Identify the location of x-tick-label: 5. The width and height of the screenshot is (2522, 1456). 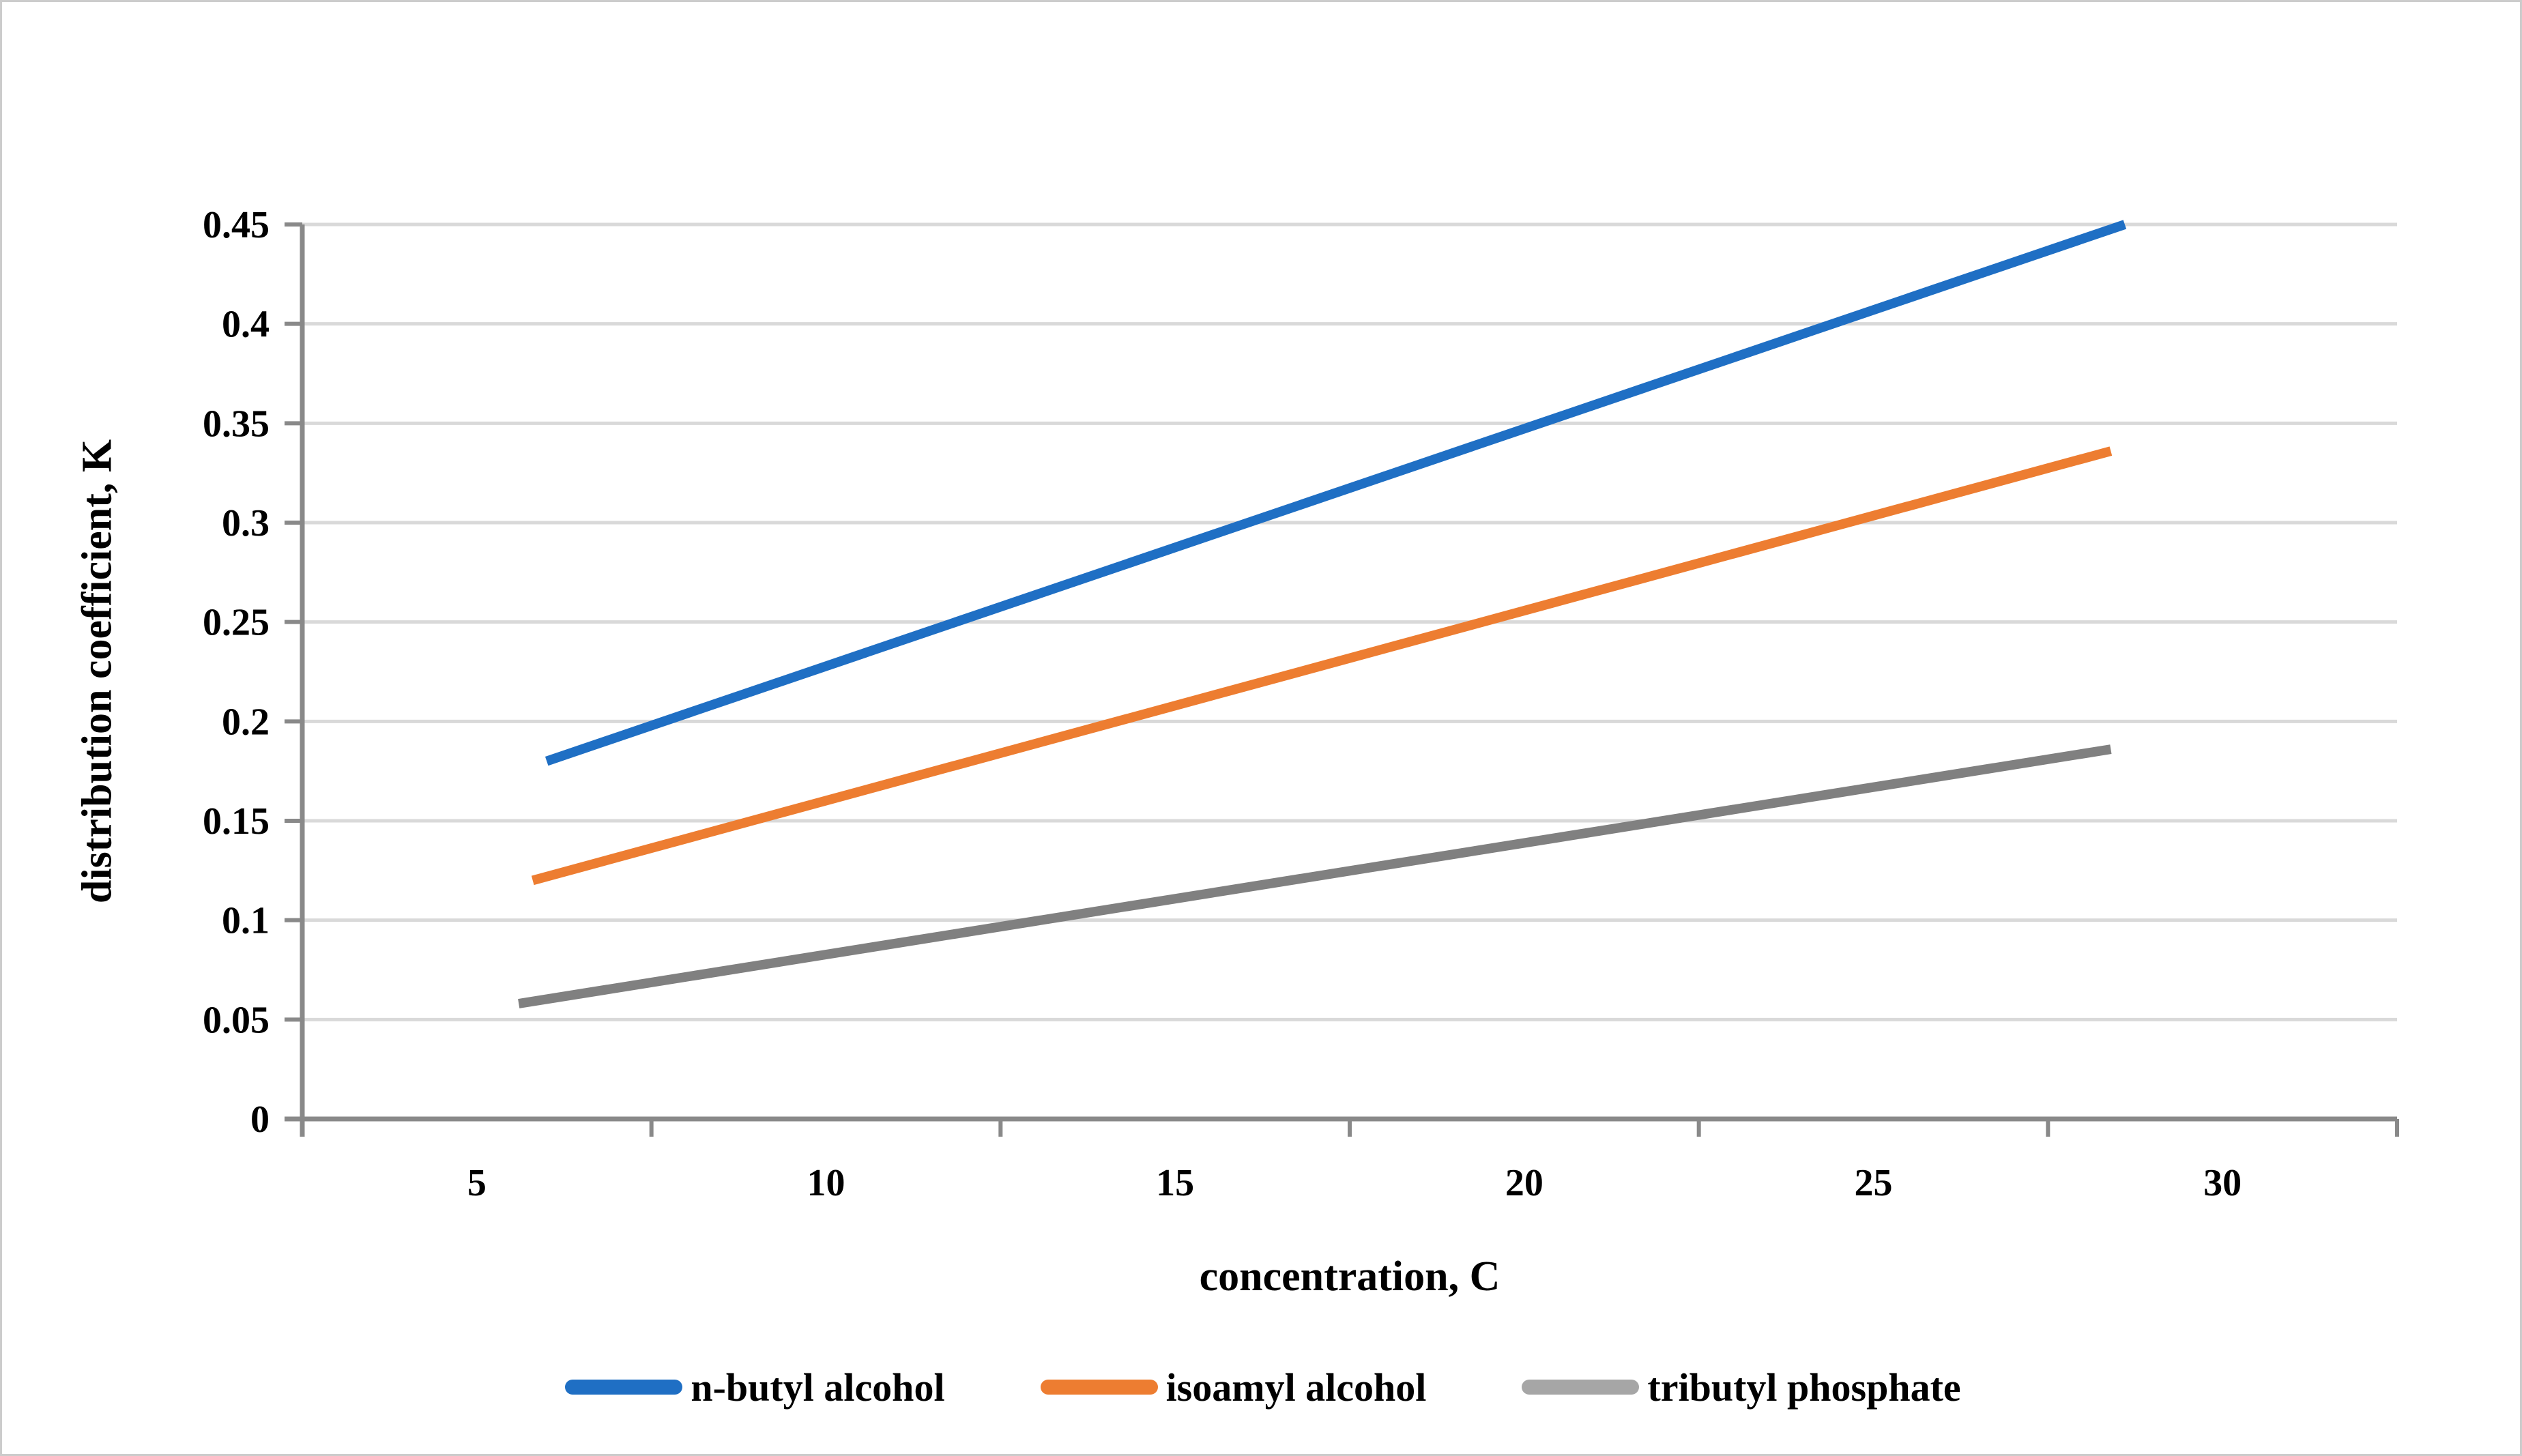
(477, 1183).